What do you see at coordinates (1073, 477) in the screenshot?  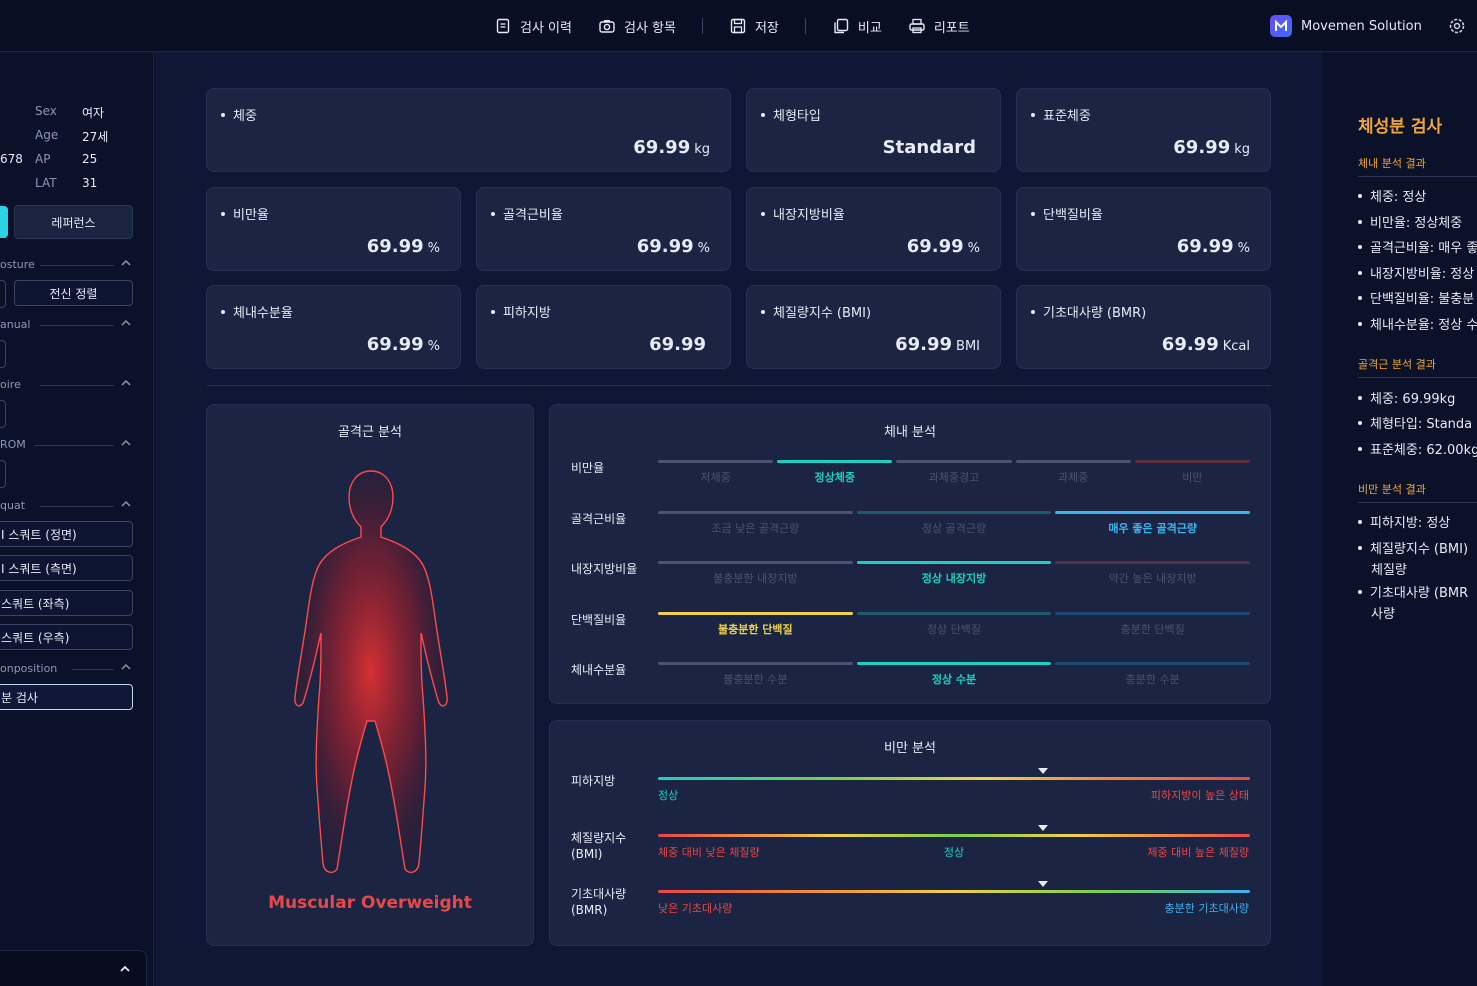 I see `body-range-label: 과체중` at bounding box center [1073, 477].